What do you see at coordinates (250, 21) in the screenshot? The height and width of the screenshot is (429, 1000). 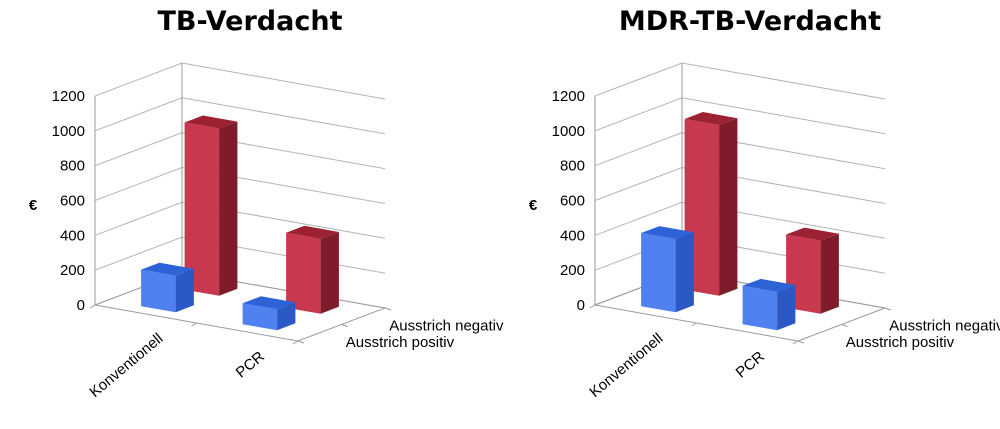 I see `chart-title: TB-Verdacht` at bounding box center [250, 21].